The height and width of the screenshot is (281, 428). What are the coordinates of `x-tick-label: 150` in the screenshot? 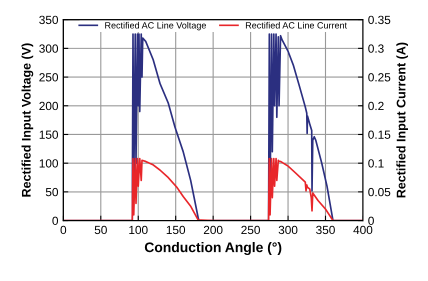 It's located at (176, 230).